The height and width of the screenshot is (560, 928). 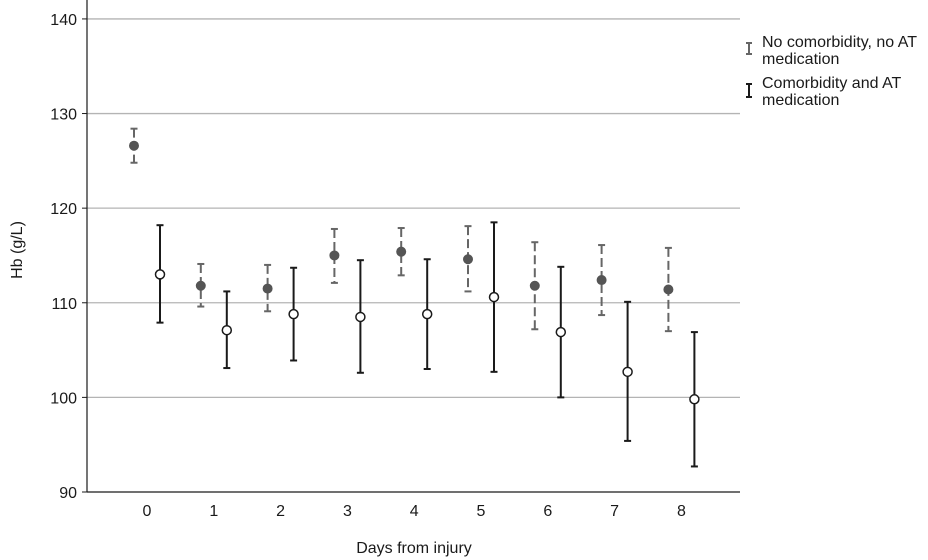 I want to click on x-tick-label: 3, so click(x=347, y=511).